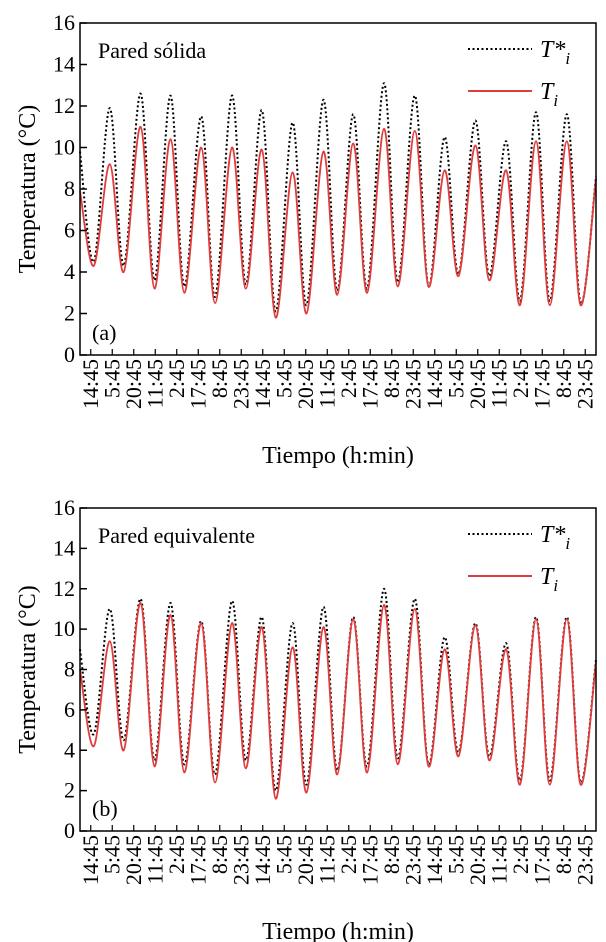  Describe the element at coordinates (104, 332) in the screenshot. I see `panel-label: (a)` at that location.